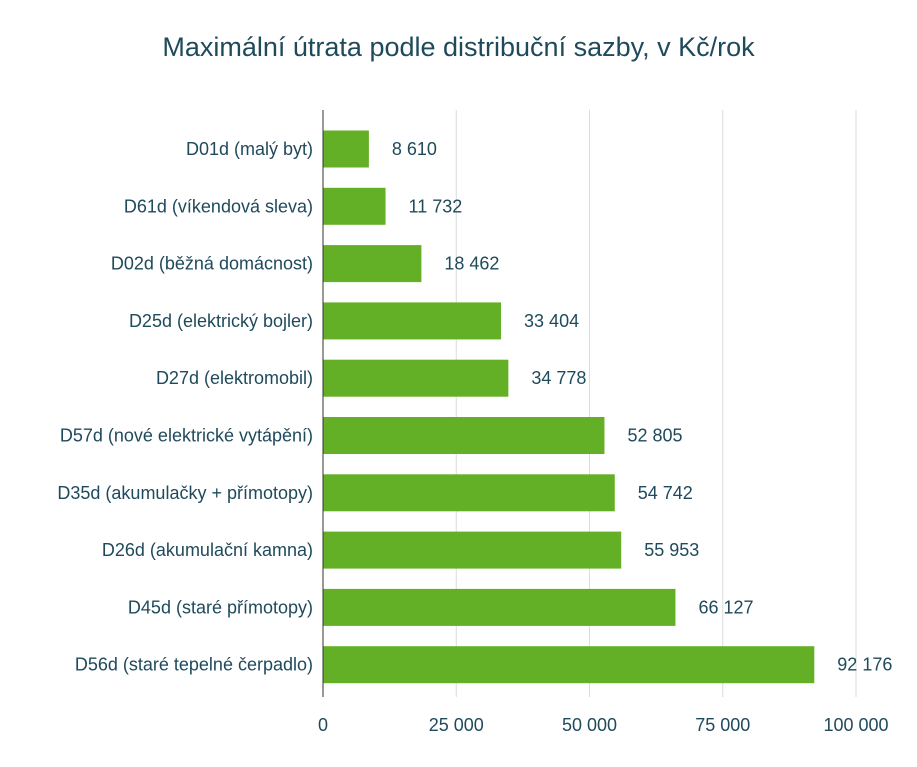 The image size is (917, 767). I want to click on value-label-2: 18 462, so click(471, 264).